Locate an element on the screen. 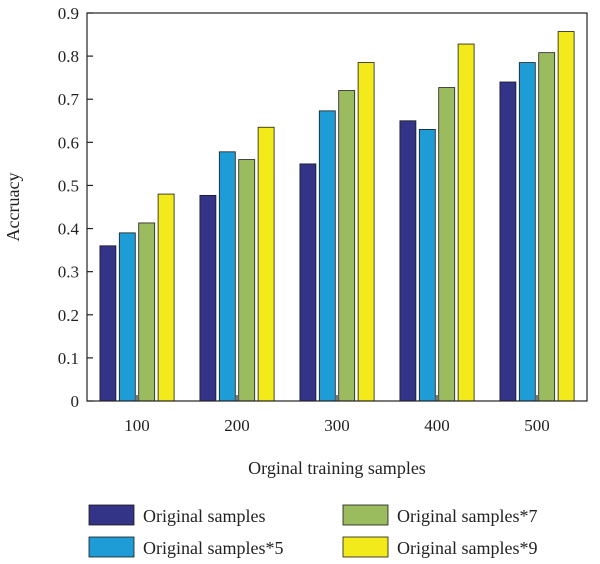  y-tick-label: 0.6 is located at coordinates (68, 142).